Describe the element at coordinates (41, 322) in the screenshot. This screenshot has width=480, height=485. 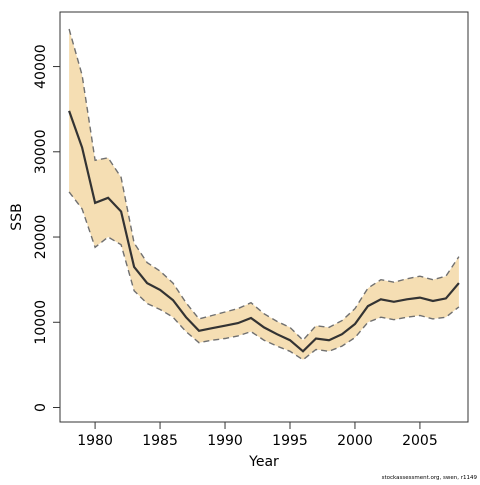
I see `y-tick-label: 10000` at that location.